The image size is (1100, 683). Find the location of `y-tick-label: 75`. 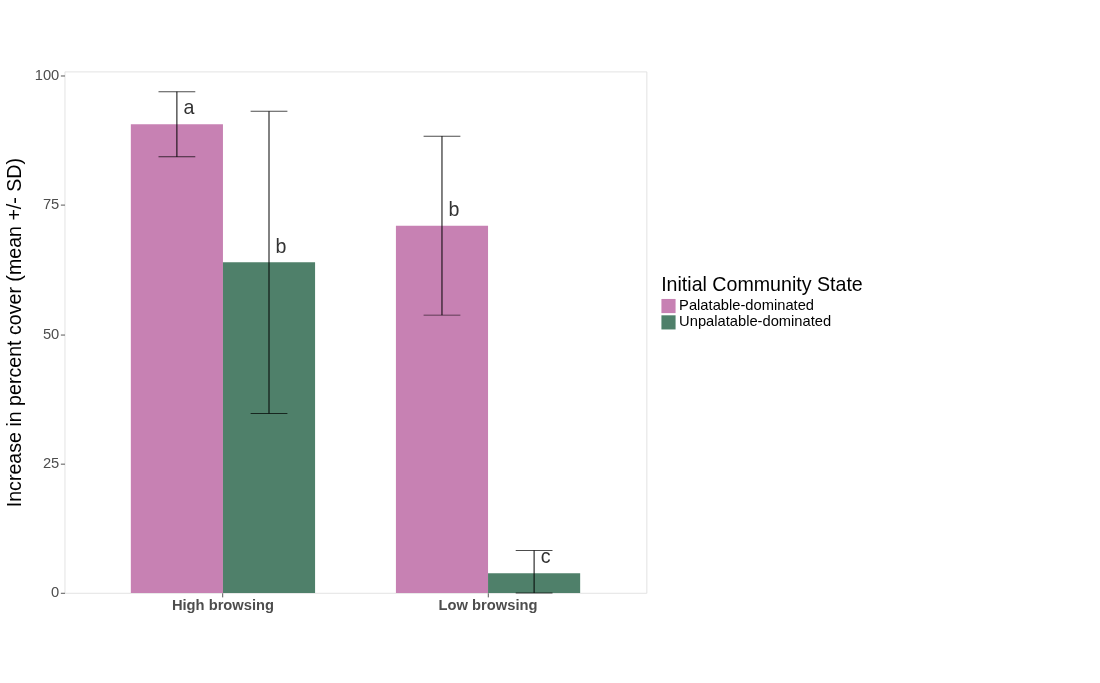

y-tick-label: 75 is located at coordinates (51, 204).